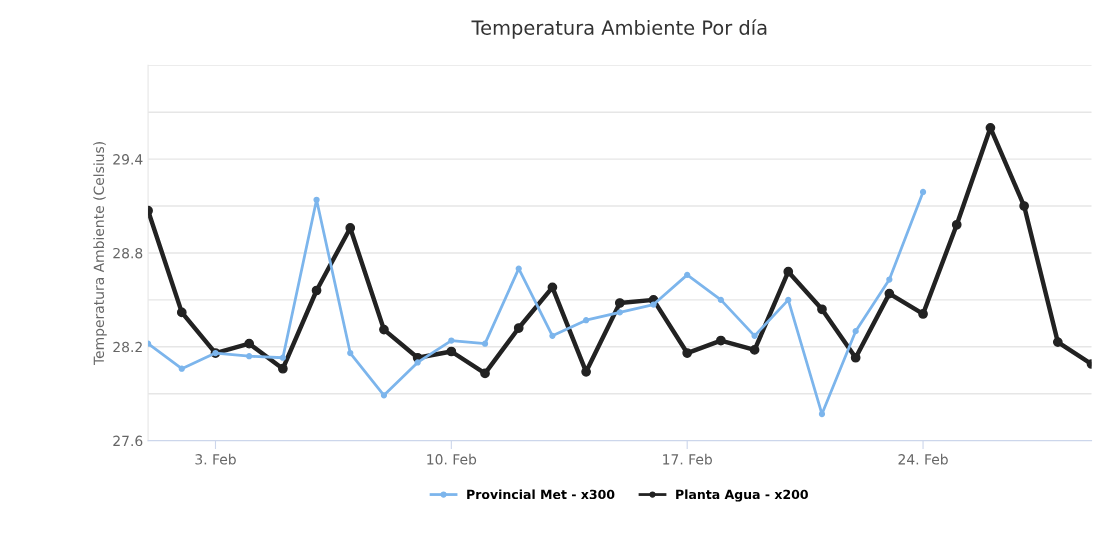 The height and width of the screenshot is (544, 1097). I want to click on x-tick-label: 24. Feb, so click(923, 459).